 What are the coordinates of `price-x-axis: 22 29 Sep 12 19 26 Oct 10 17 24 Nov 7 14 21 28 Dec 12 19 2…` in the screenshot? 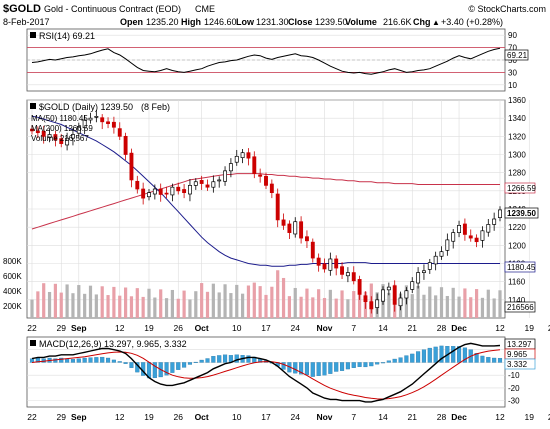 It's located at (288, 328).